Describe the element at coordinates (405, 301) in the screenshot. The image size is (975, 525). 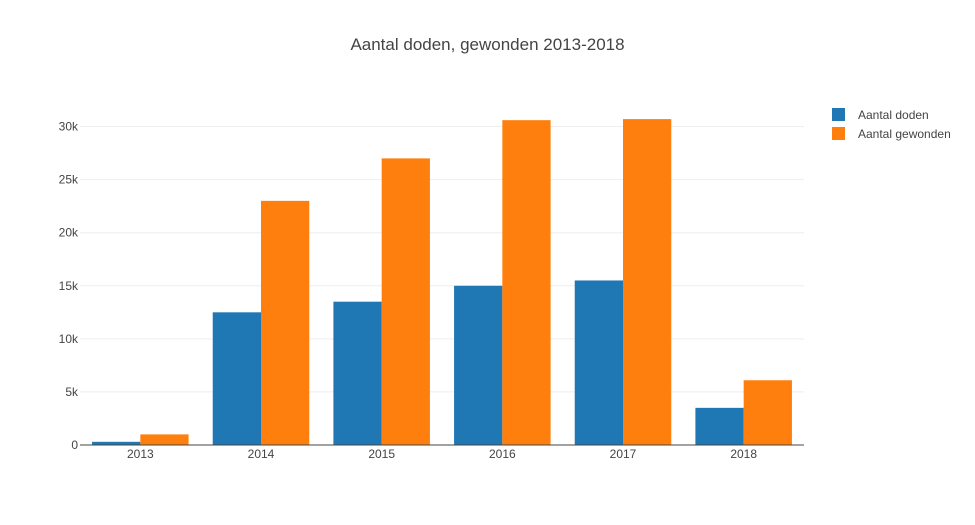
I see `bar-aantal-gewonden-2015` at that location.